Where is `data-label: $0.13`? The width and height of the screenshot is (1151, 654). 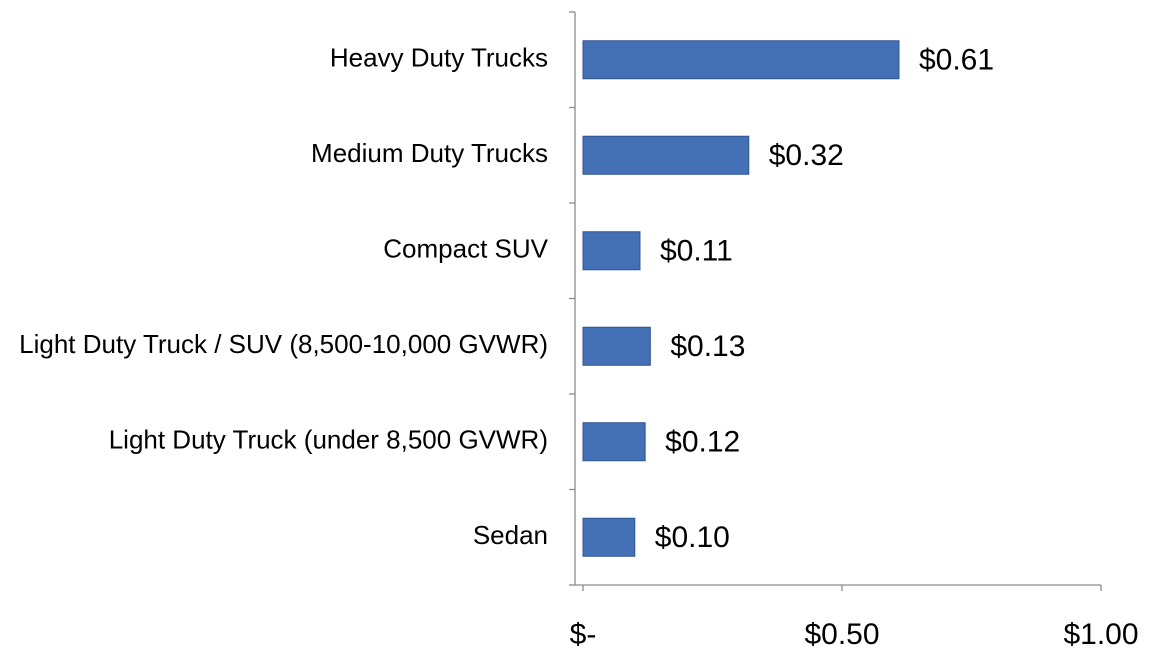 data-label: $0.13 is located at coordinates (707, 346).